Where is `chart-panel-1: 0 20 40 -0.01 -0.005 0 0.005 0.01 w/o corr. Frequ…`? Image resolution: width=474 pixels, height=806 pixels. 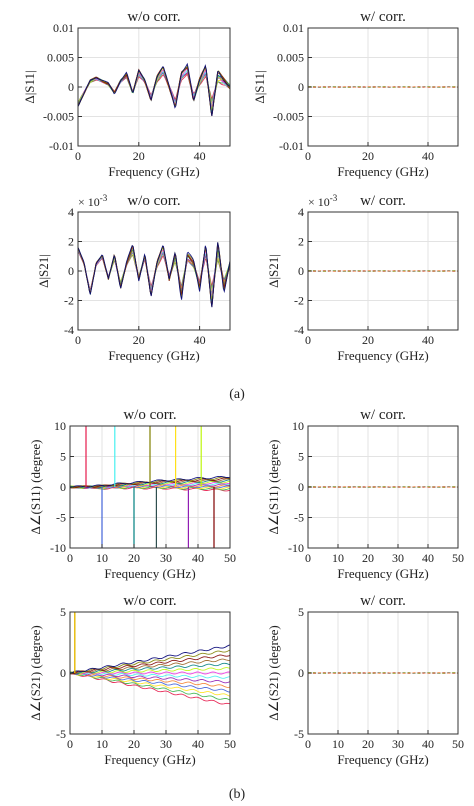
chart-panel-1: 0 20 40 -0.01 -0.005 0 0.005 0.01 w/o corr. Frequ… is located at coordinates (126, 94).